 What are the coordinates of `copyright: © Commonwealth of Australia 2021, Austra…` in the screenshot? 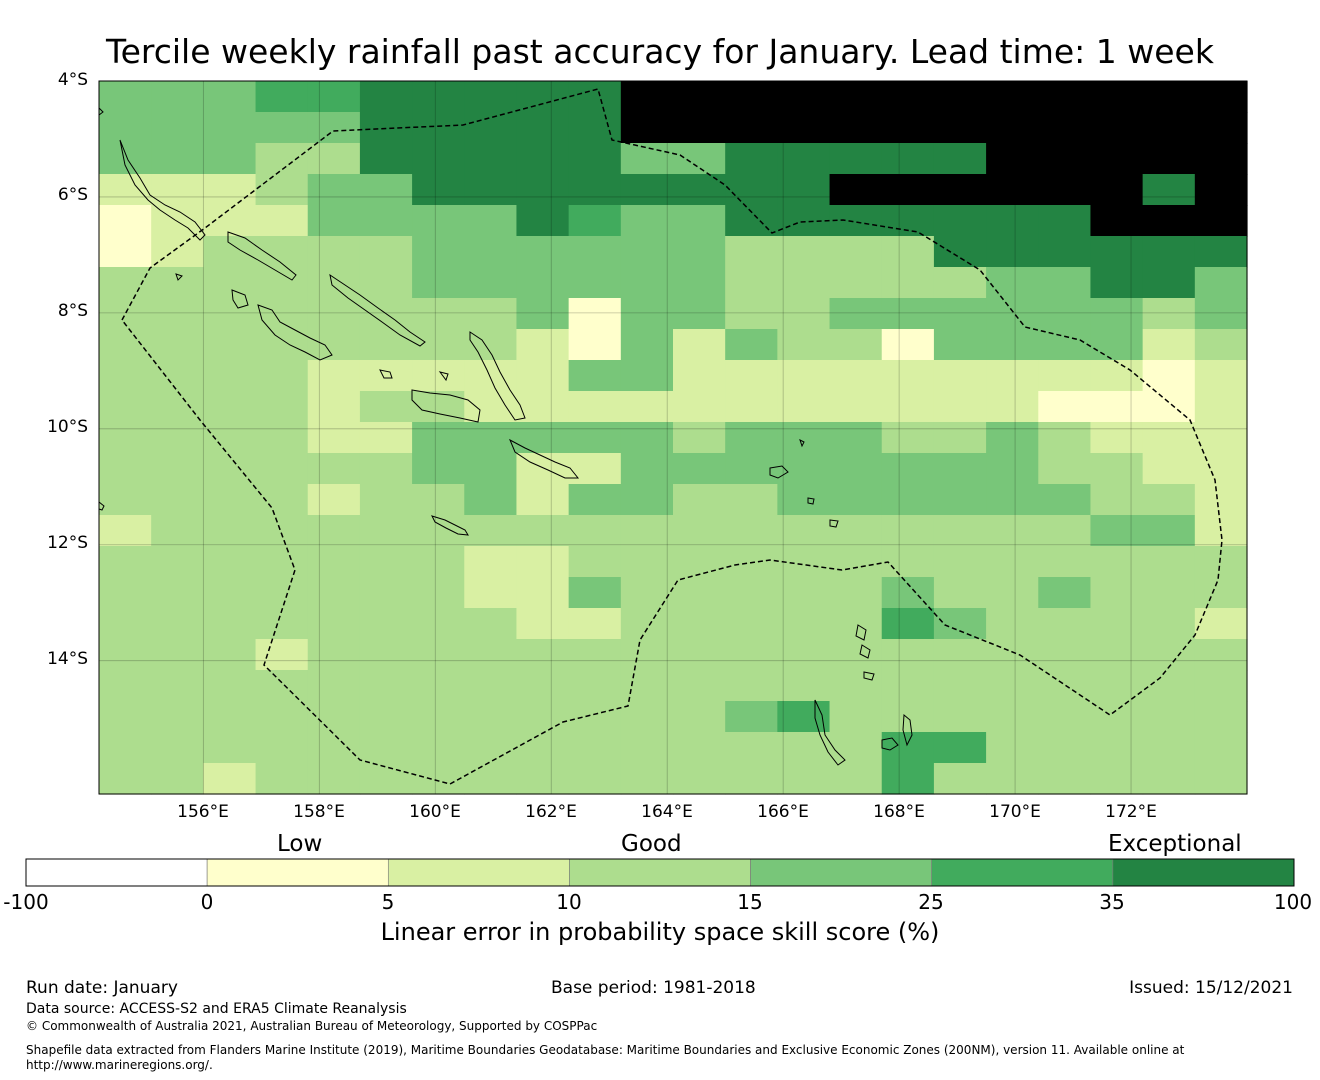 It's located at (312, 1026).